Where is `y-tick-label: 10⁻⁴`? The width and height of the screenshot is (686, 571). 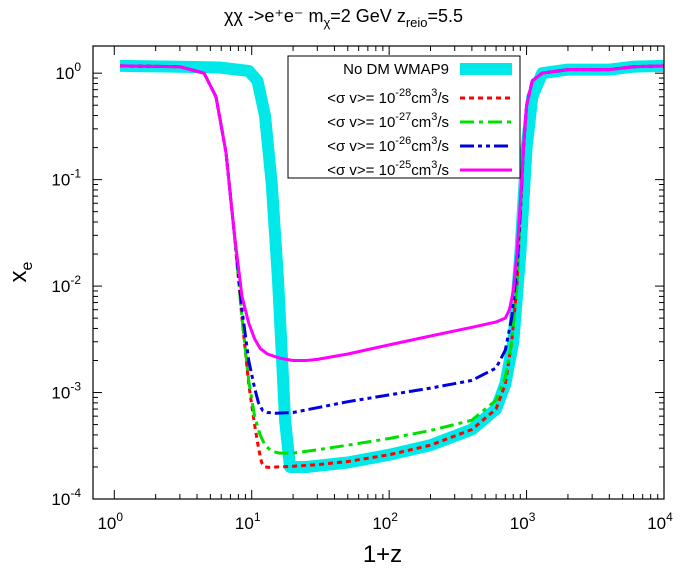
y-tick-label: 10⁻⁴ is located at coordinates (66, 497).